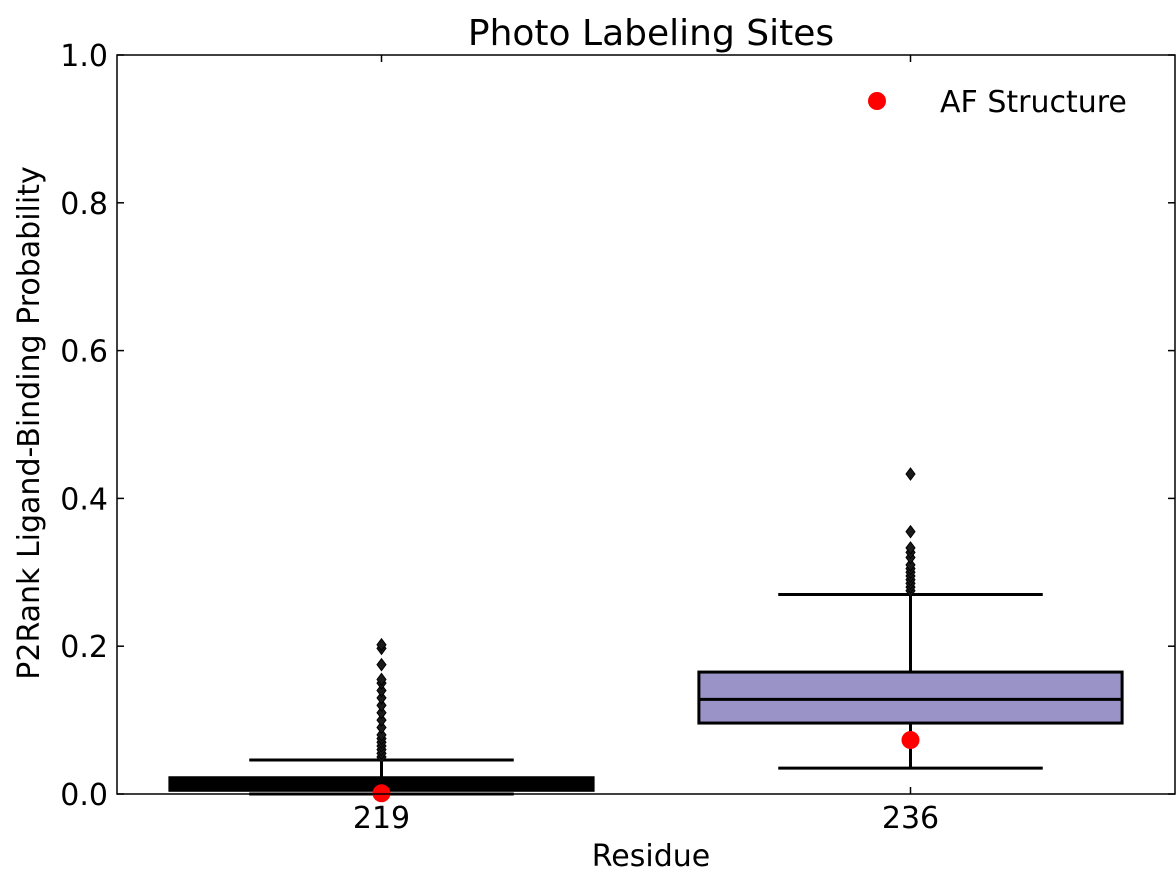 This screenshot has width=1176, height=871. Describe the element at coordinates (910, 697) in the screenshot. I see `iqr-box` at that location.